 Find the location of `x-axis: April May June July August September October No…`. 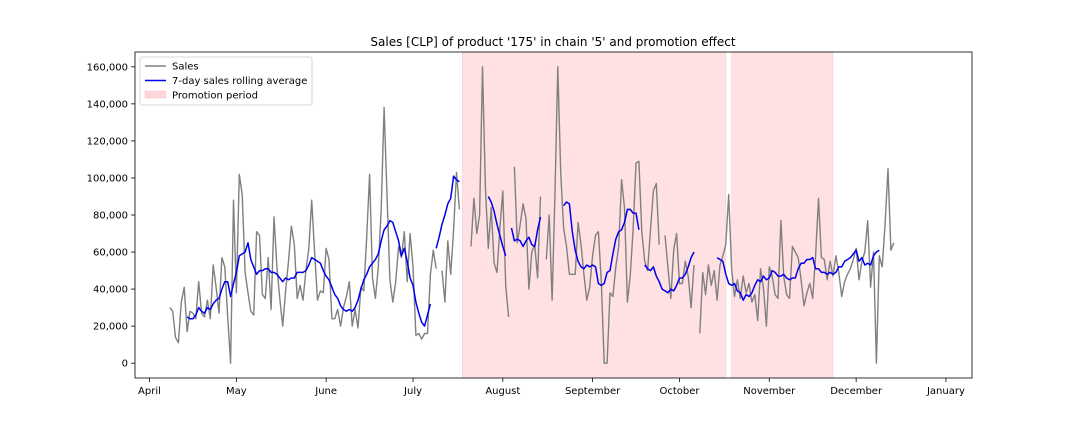

x-axis: April May June July August September October No… is located at coordinates (551, 387).